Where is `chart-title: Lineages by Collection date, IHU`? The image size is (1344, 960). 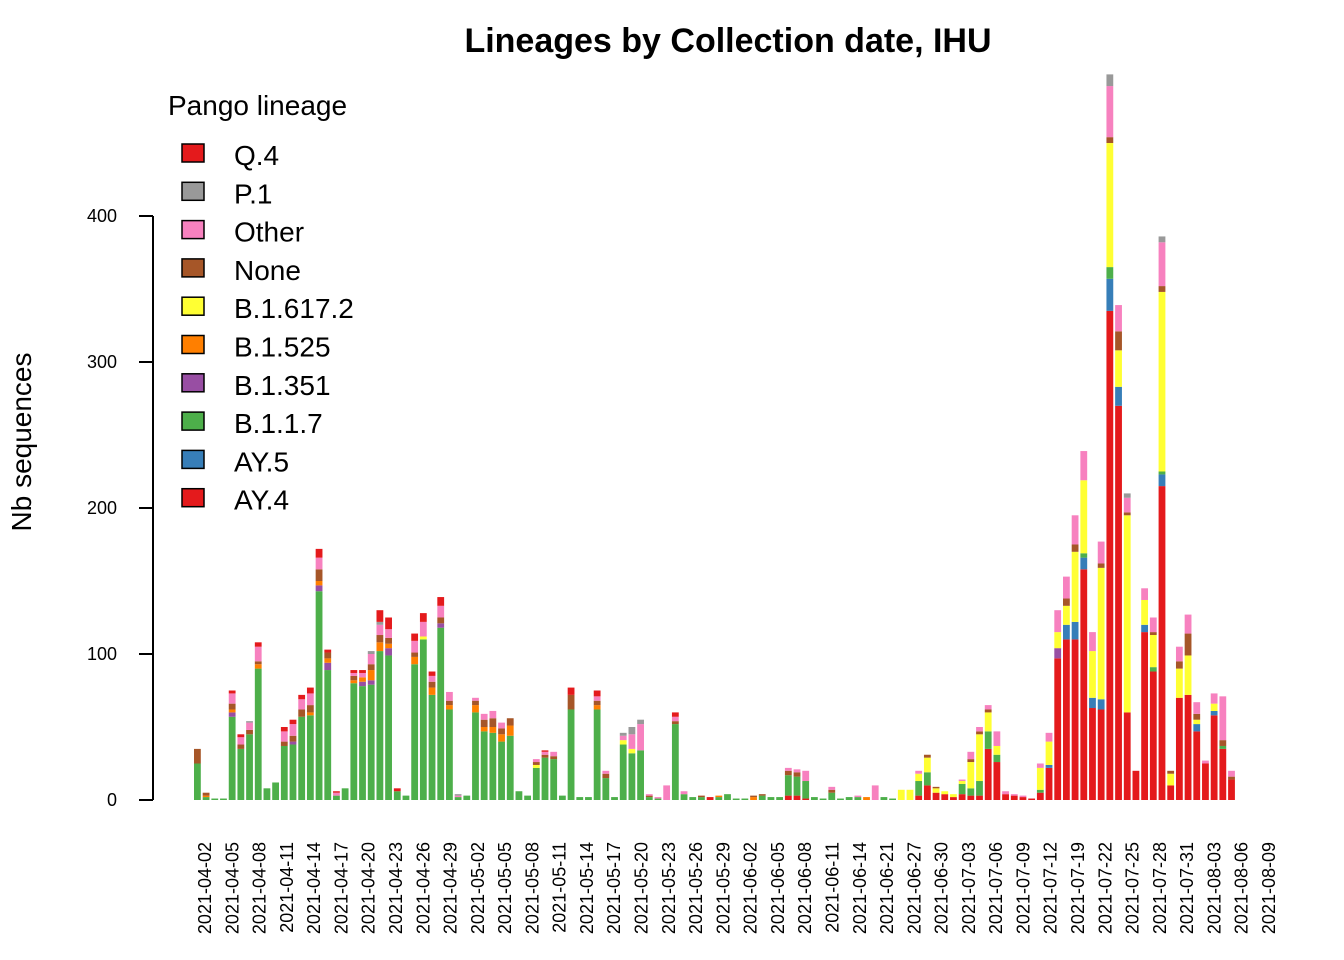 chart-title: Lineages by Collection date, IHU is located at coordinates (727, 41).